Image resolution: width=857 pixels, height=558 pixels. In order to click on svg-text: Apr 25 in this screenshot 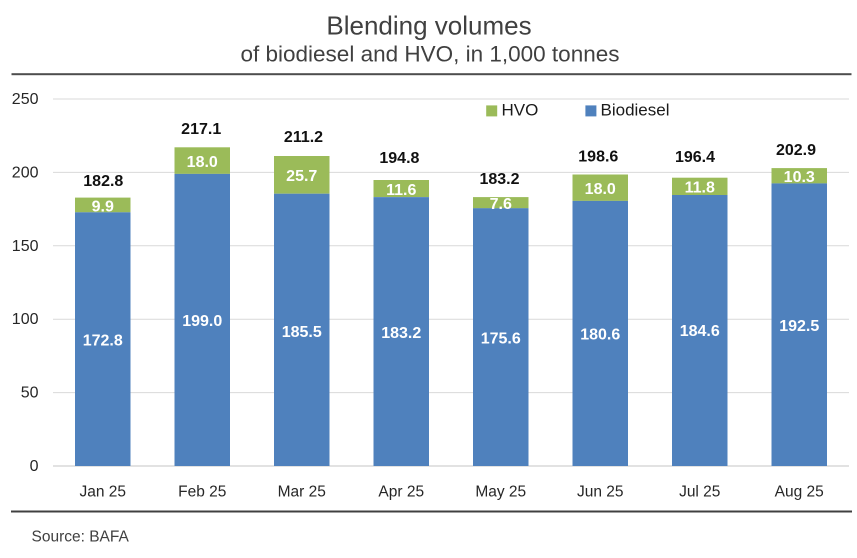, I will do `click(401, 492)`.